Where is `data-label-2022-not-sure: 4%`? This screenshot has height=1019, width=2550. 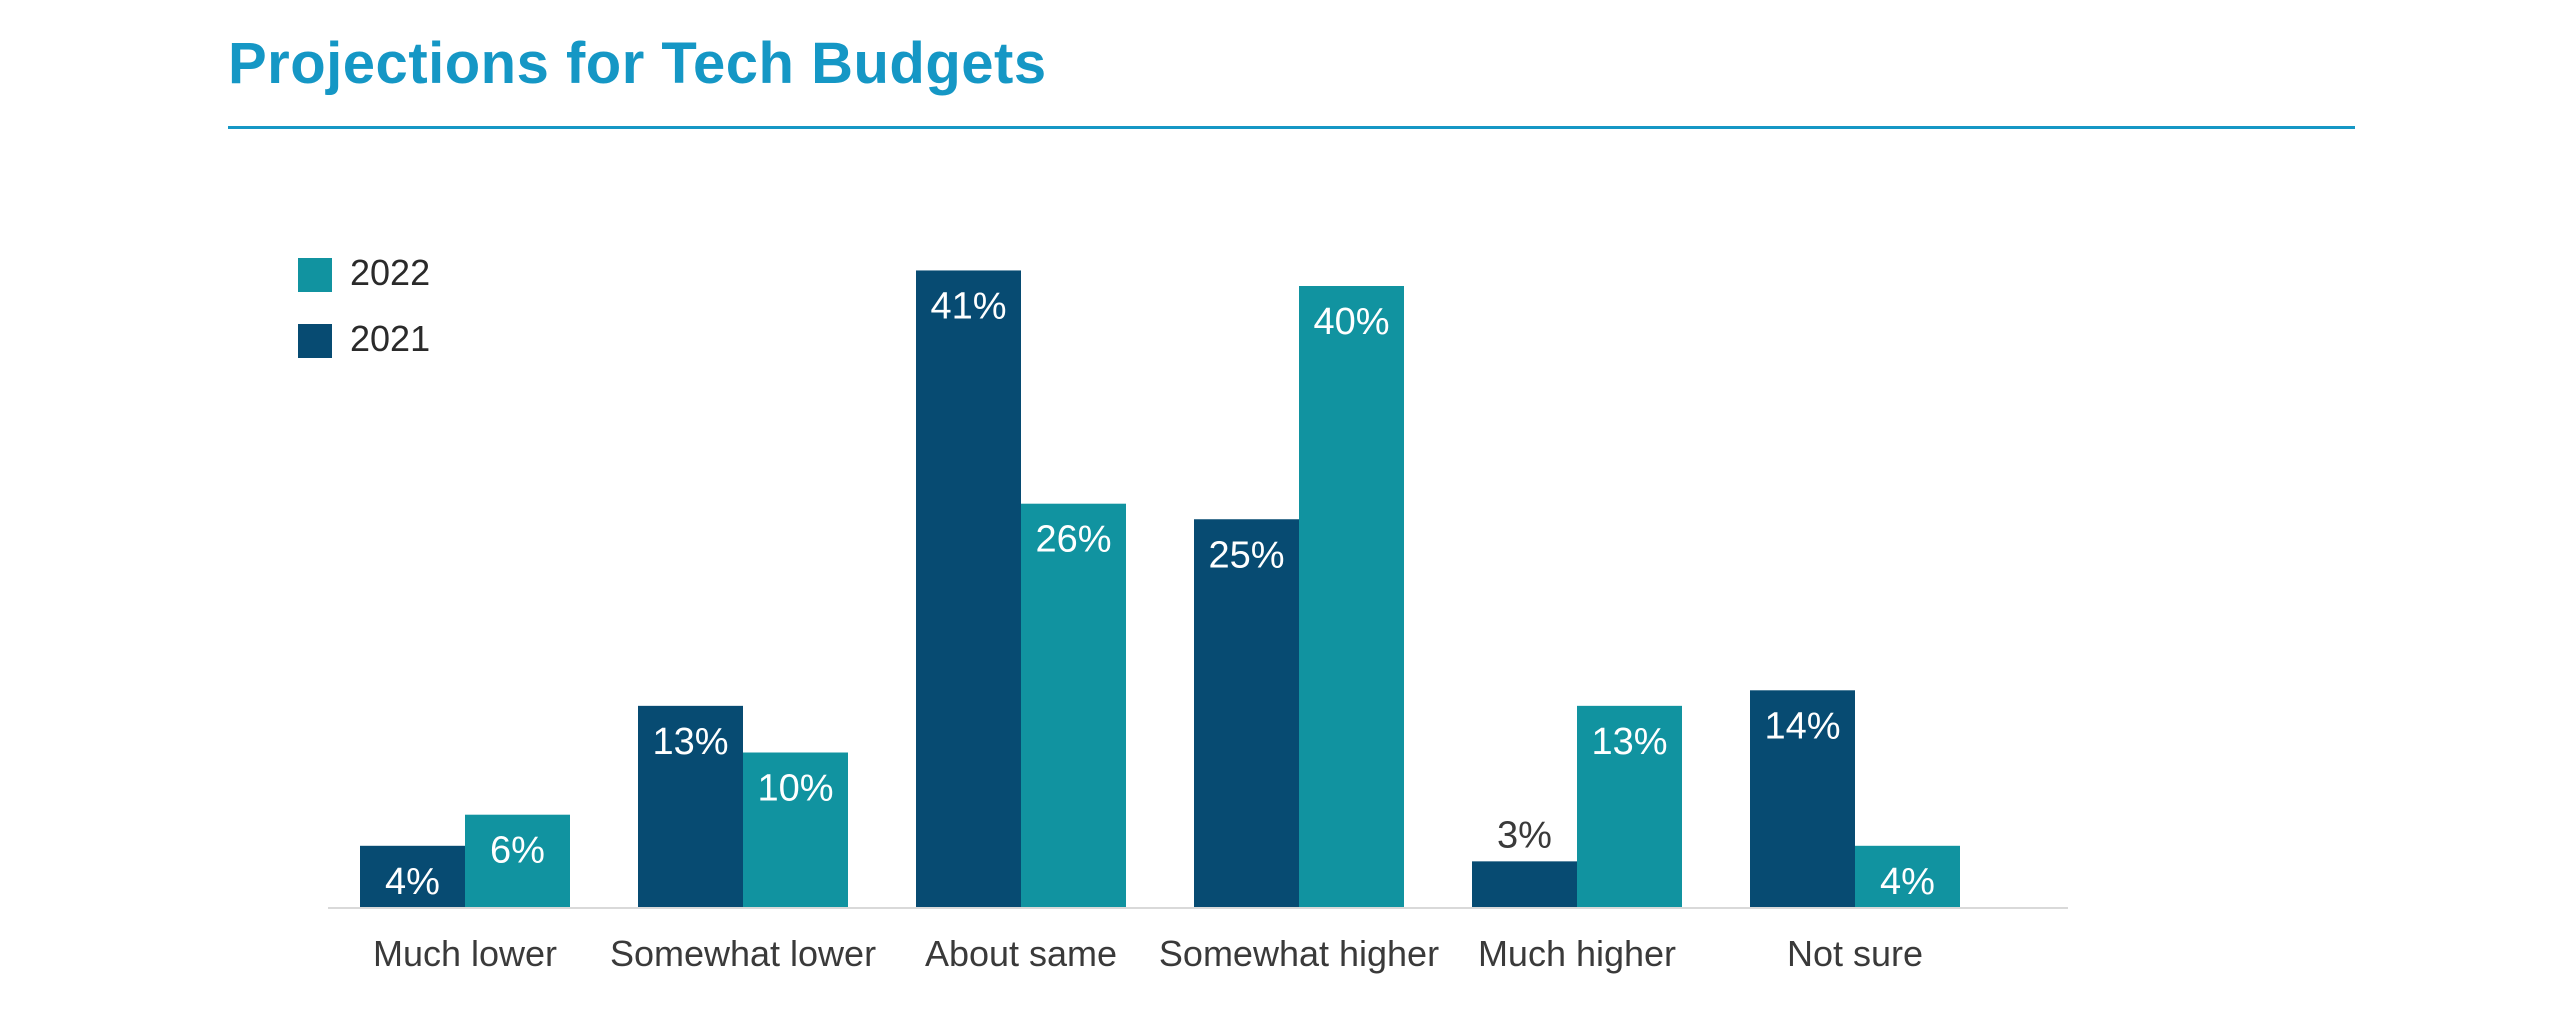 data-label-2022-not-sure: 4% is located at coordinates (1907, 882).